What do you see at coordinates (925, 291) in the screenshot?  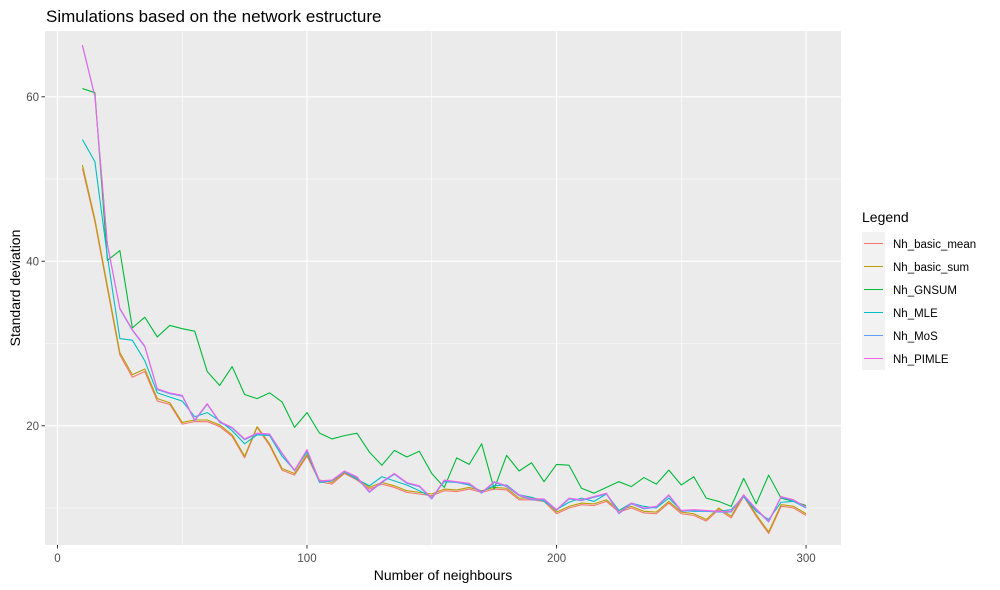 I see `legend-label: Nh_GNSUM` at bounding box center [925, 291].